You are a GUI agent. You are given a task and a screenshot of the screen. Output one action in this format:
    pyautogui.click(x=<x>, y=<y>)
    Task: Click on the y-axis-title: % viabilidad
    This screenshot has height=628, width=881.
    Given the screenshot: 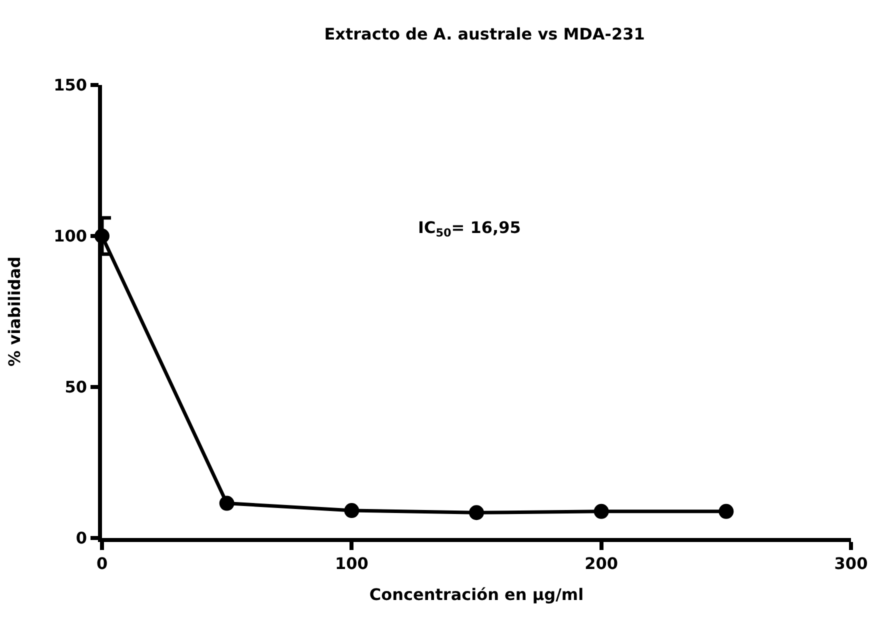 What is the action you would take?
    pyautogui.click(x=14, y=311)
    